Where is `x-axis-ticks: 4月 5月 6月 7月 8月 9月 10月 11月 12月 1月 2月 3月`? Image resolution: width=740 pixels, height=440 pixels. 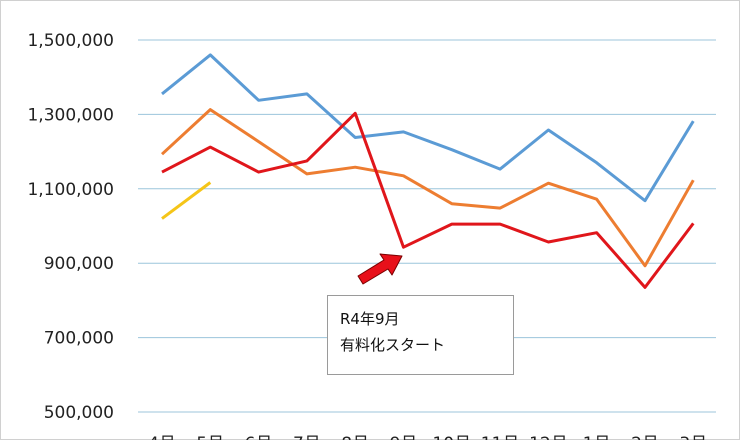
x-axis-ticks: 4月 5月 6月 7月 8月 9月 10月 11月 12月 1月 2月 3月 is located at coordinates (427, 437).